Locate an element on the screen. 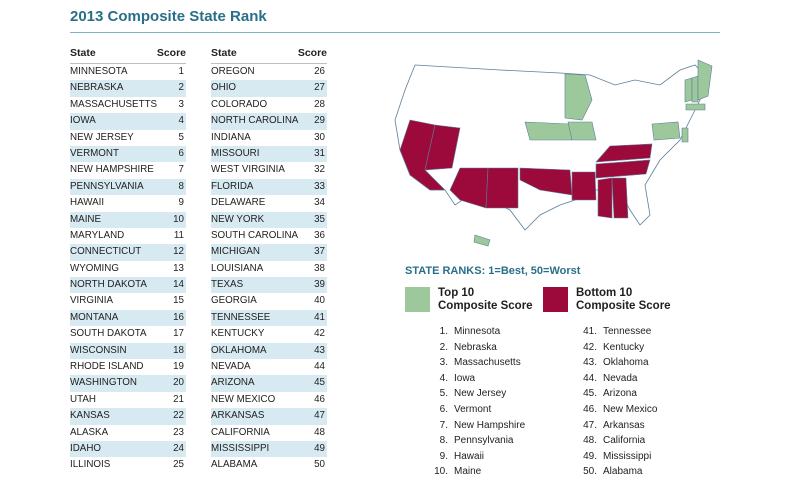 Image resolution: width=790 pixels, height=502 pixels. state-score: 1 is located at coordinates (181, 71).